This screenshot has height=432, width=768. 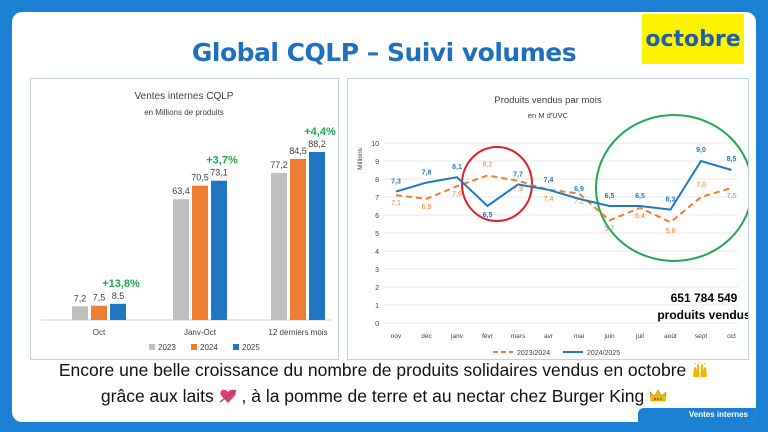 What do you see at coordinates (396, 336) in the screenshot?
I see `x-tick-0: nov` at bounding box center [396, 336].